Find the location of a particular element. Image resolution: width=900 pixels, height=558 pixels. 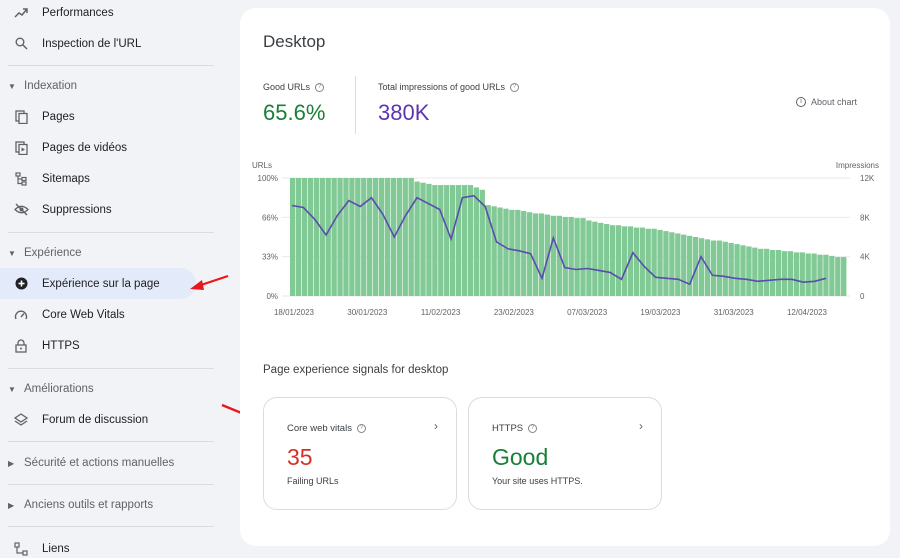

sidebar-item-liens: Liens is located at coordinates (111, 545).